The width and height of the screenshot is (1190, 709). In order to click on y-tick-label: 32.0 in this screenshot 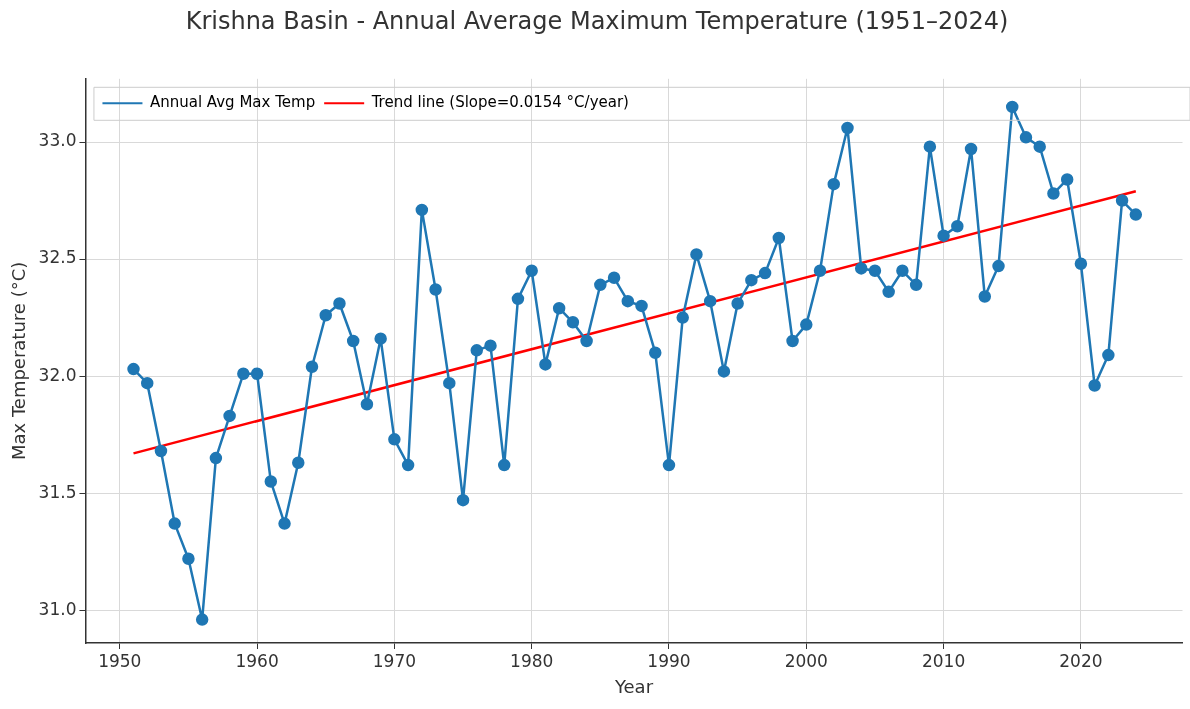, I will do `click(57, 374)`.